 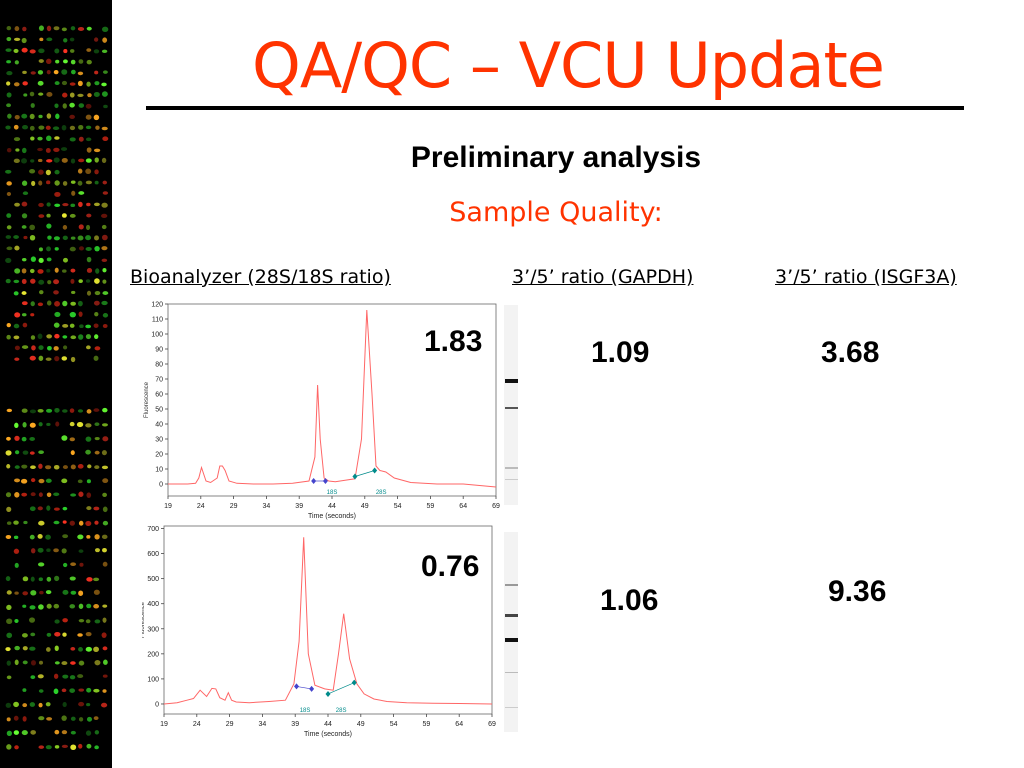 I want to click on y-tick-label: 50, so click(x=159, y=410).